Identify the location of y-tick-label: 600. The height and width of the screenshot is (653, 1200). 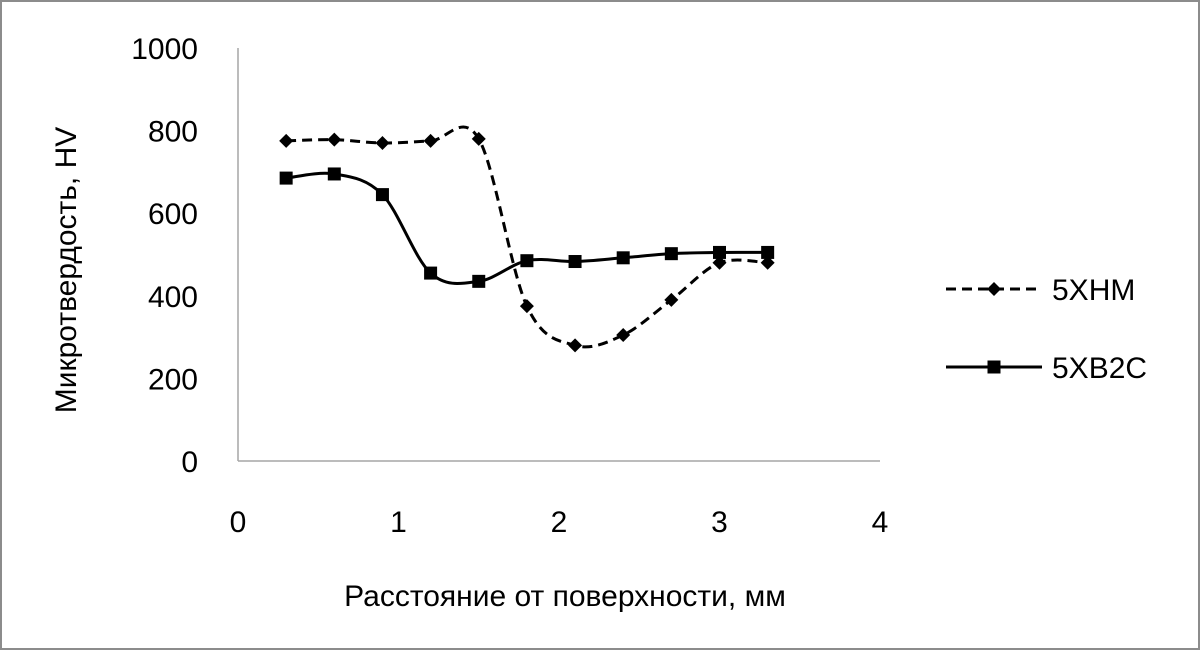
(173, 214).